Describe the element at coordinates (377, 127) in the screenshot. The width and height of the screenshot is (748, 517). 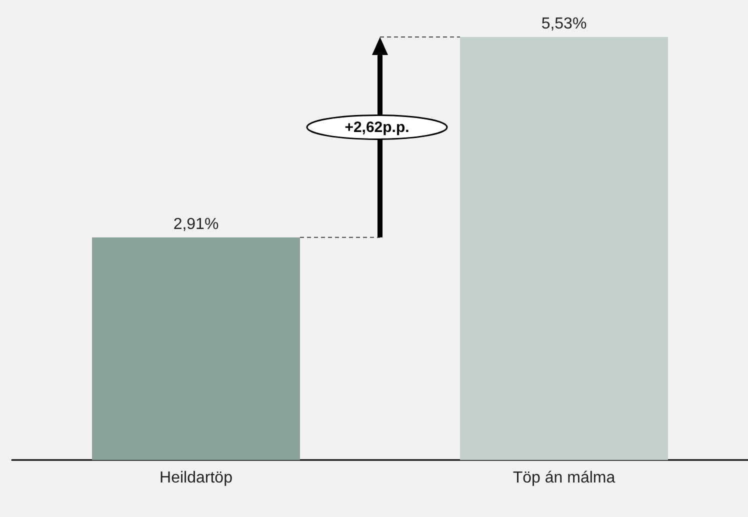
I see `annotation: +2,62p.p.` at that location.